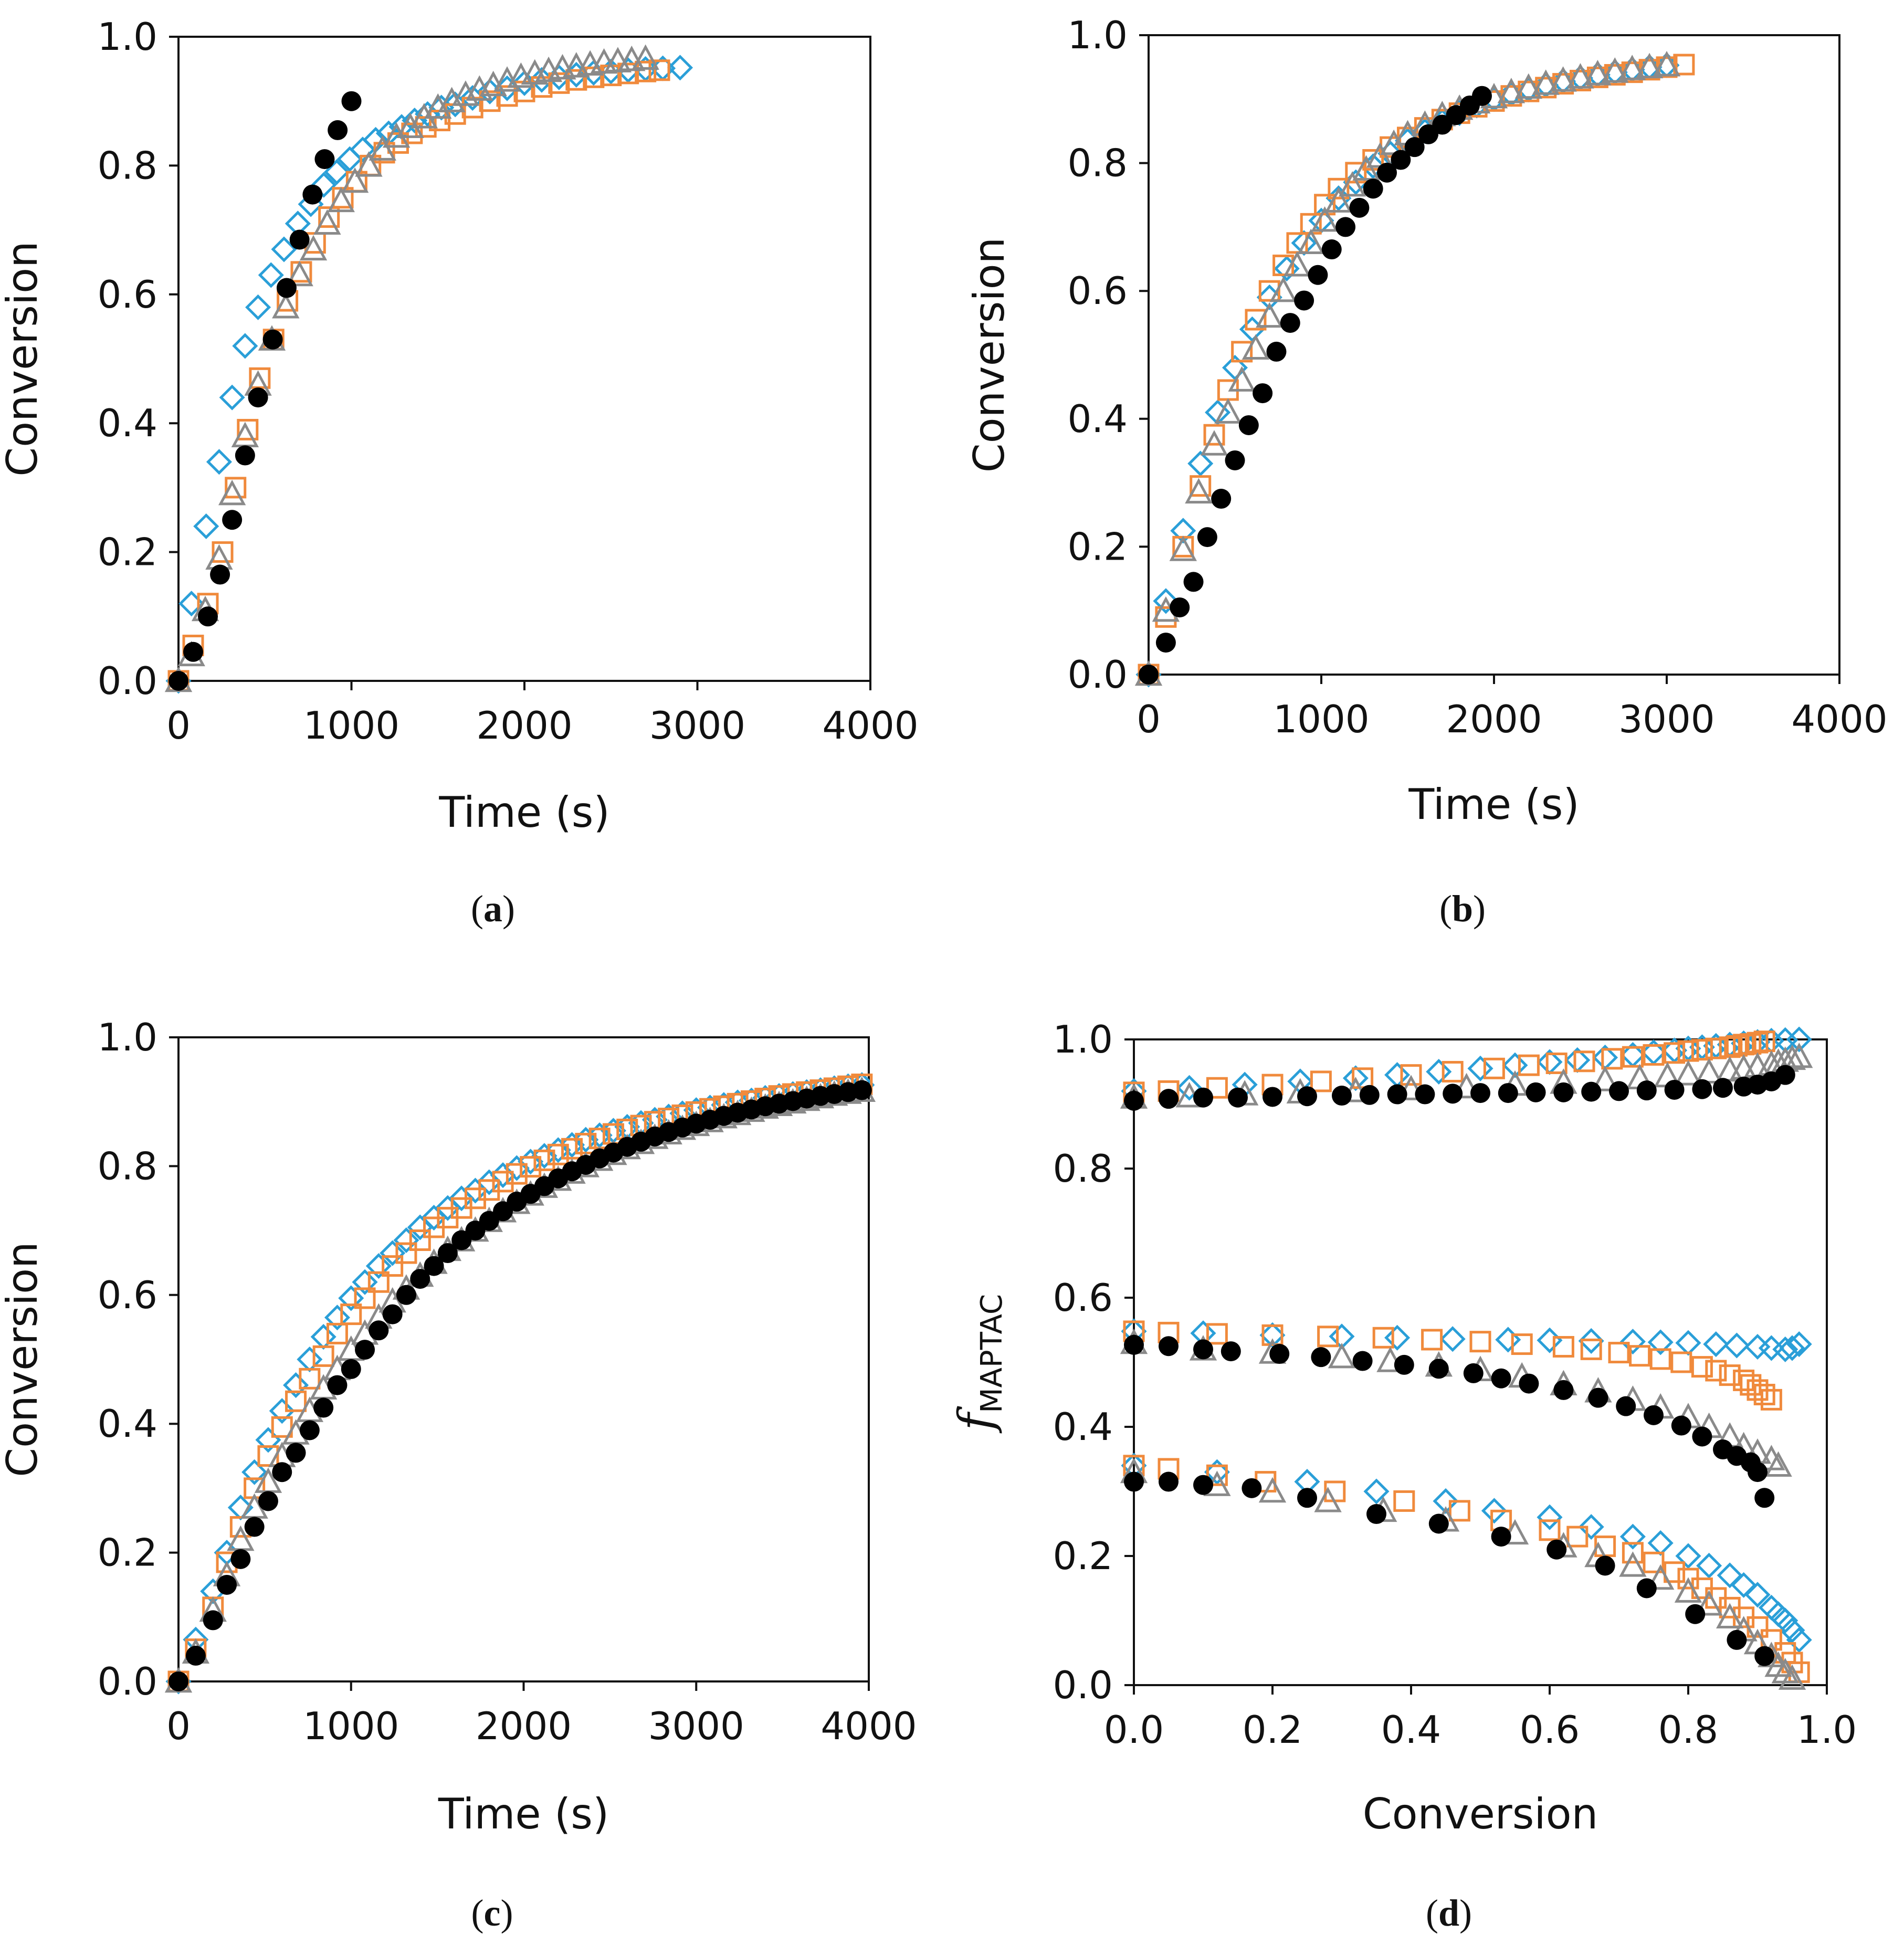 The image size is (1904, 1956). Describe the element at coordinates (1083, 1039) in the screenshot. I see `y-tick-label: 1.0` at that location.